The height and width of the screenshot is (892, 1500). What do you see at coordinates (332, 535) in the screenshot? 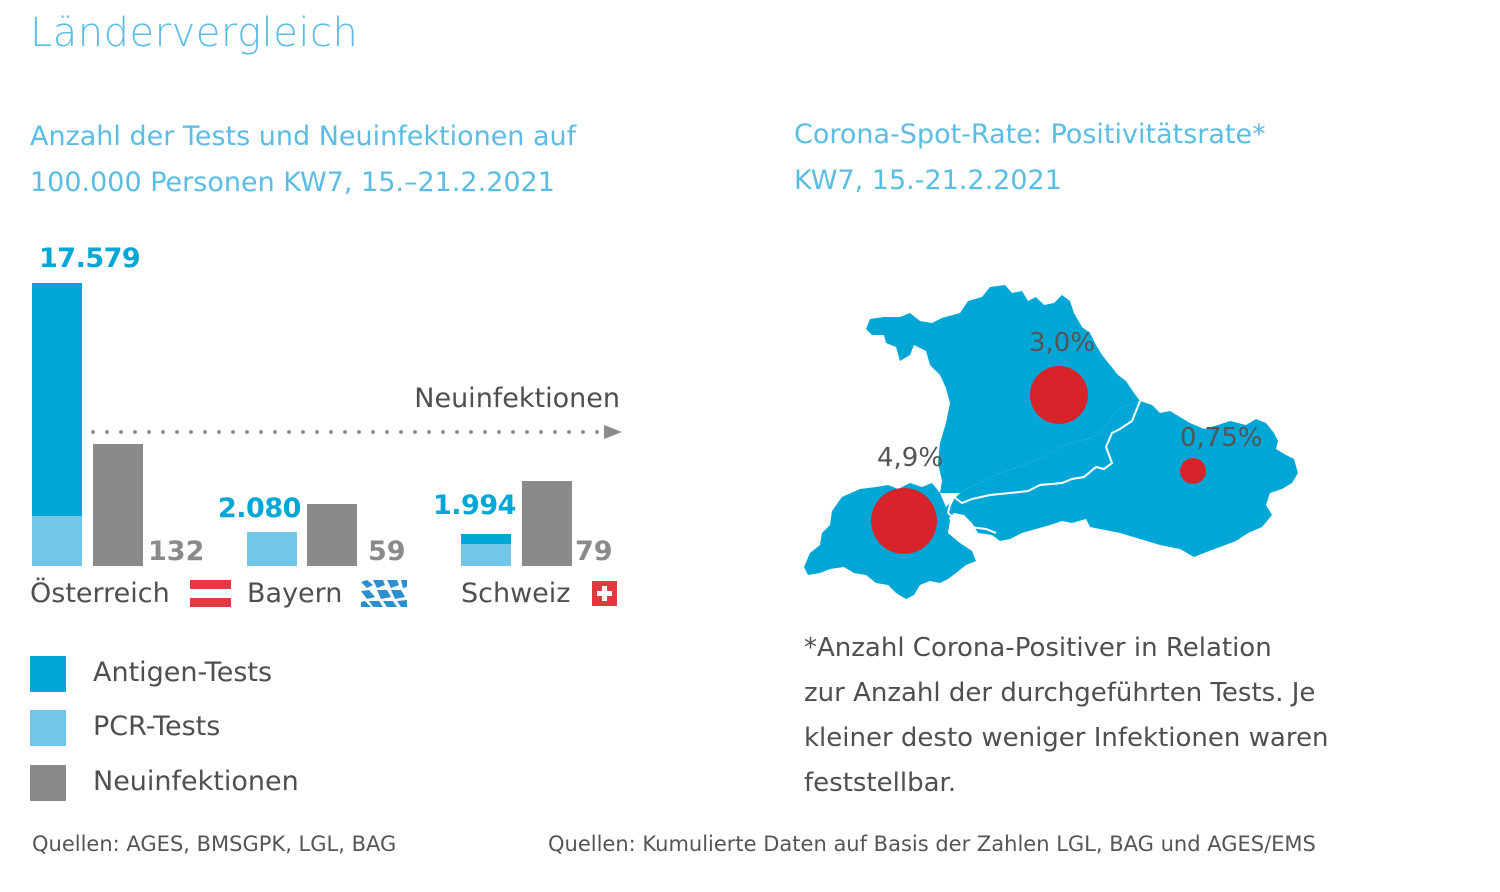
I see `bavaria-infections-bar` at bounding box center [332, 535].